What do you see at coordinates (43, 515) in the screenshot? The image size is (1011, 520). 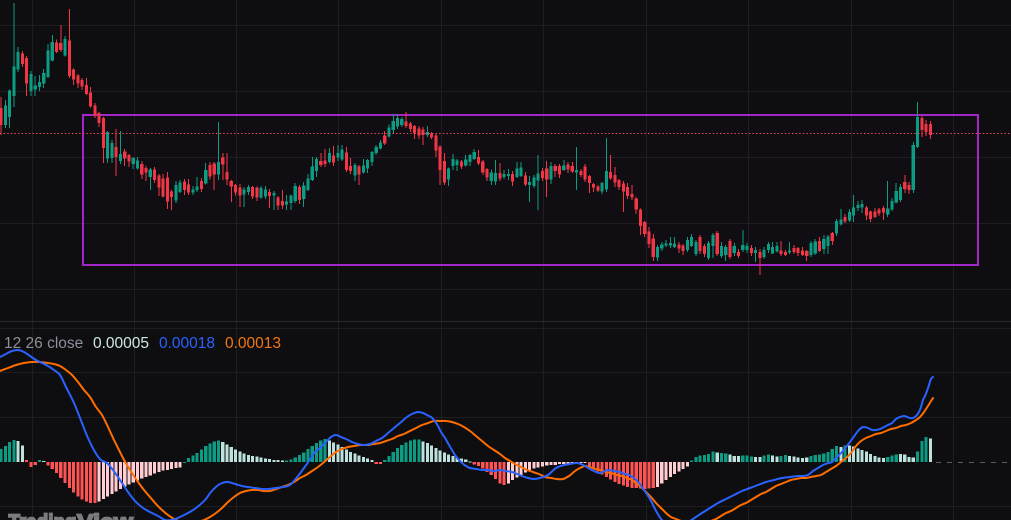 I see `svg-text: Trading` at bounding box center [43, 515].